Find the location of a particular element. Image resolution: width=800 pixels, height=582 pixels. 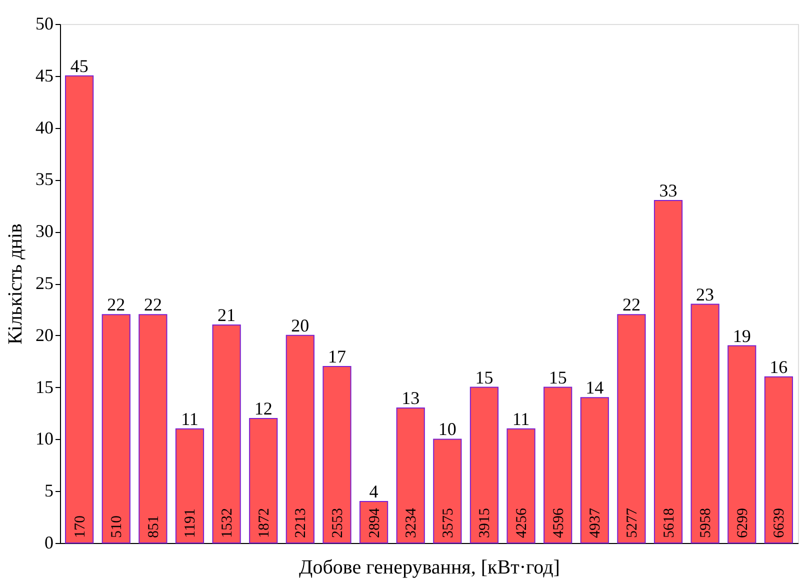

x-tick-label: 6639 is located at coordinates (780, 523).